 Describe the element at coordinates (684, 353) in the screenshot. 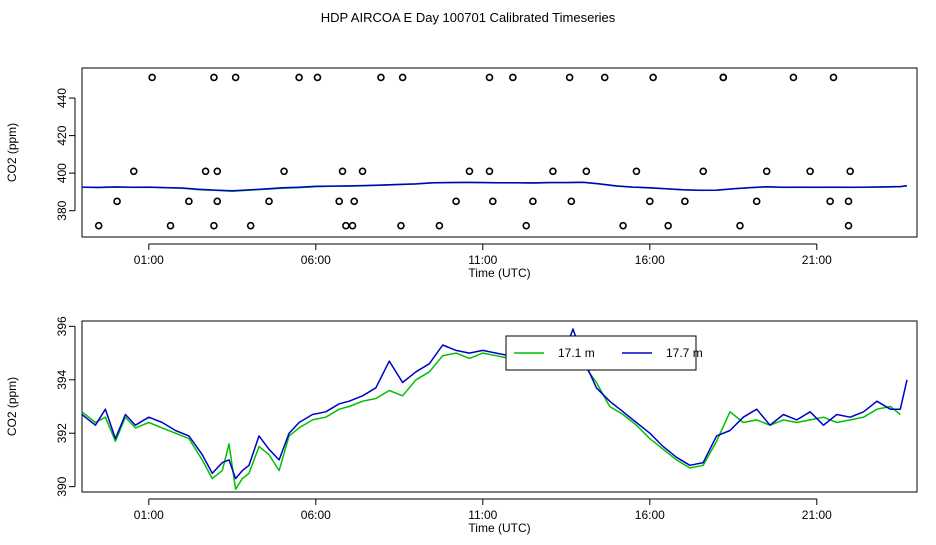

I see `legend-label: 17.7 m` at that location.